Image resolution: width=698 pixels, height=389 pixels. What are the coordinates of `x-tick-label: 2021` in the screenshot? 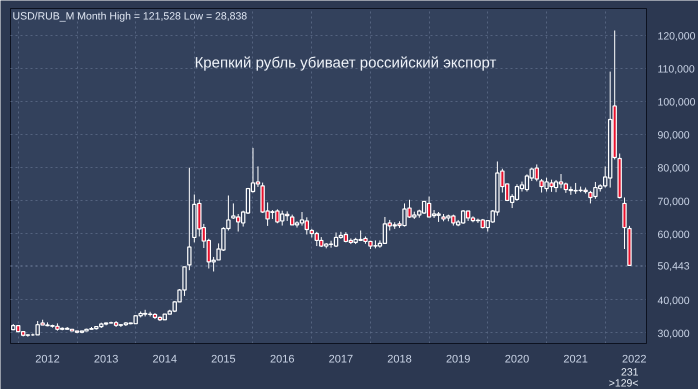 It's located at (575, 360).